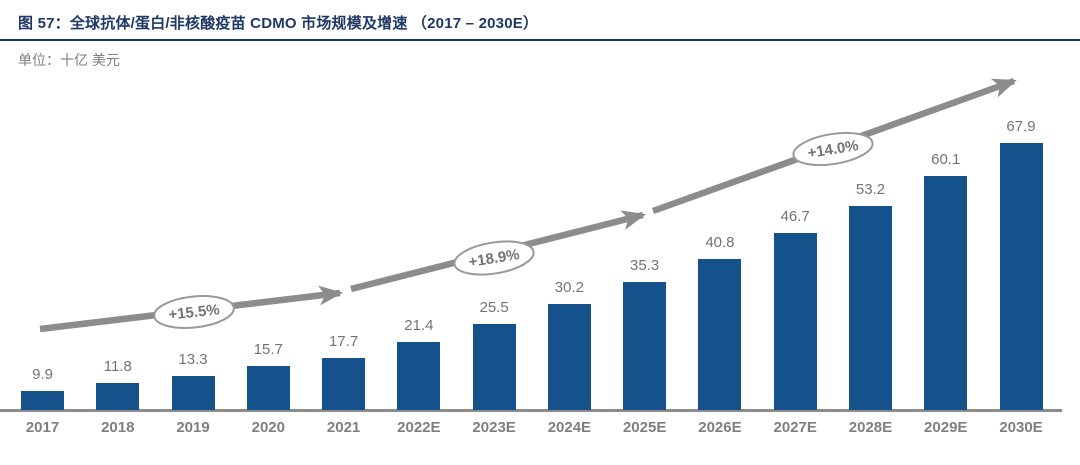 The image size is (1080, 465). I want to click on bar-value-label-2030E: 67.9, so click(1021, 126).